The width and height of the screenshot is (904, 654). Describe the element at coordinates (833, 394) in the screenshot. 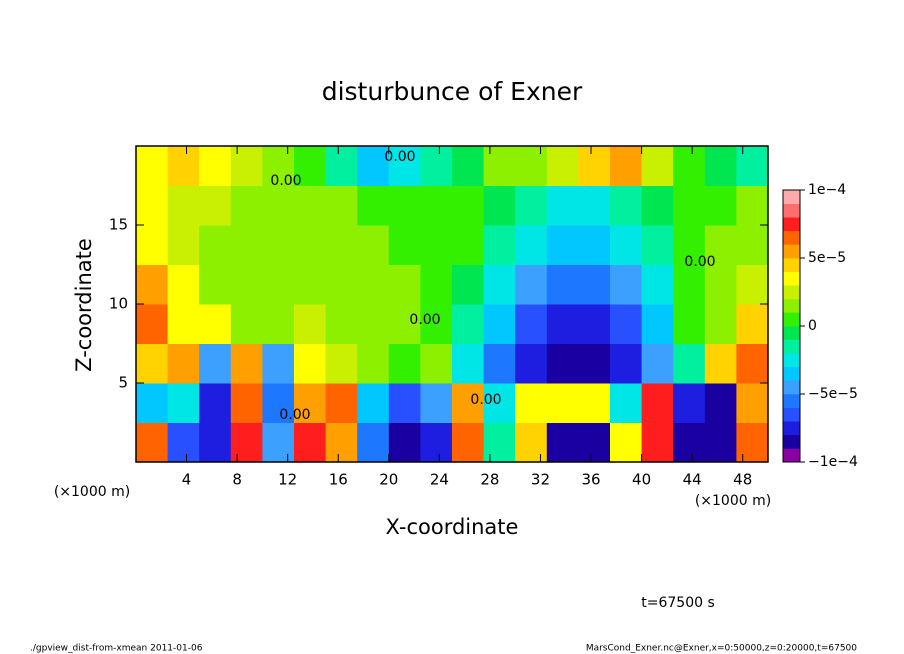

I see `colorbar-tick-label: −5e−5` at that location.